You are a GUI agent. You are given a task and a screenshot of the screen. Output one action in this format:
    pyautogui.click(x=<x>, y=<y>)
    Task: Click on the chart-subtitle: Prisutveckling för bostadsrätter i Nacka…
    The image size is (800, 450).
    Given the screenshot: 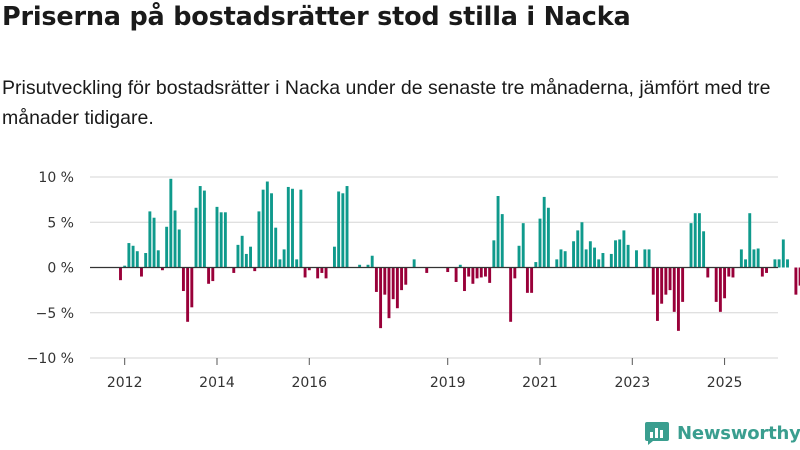 What is the action you would take?
    pyautogui.click(x=386, y=103)
    